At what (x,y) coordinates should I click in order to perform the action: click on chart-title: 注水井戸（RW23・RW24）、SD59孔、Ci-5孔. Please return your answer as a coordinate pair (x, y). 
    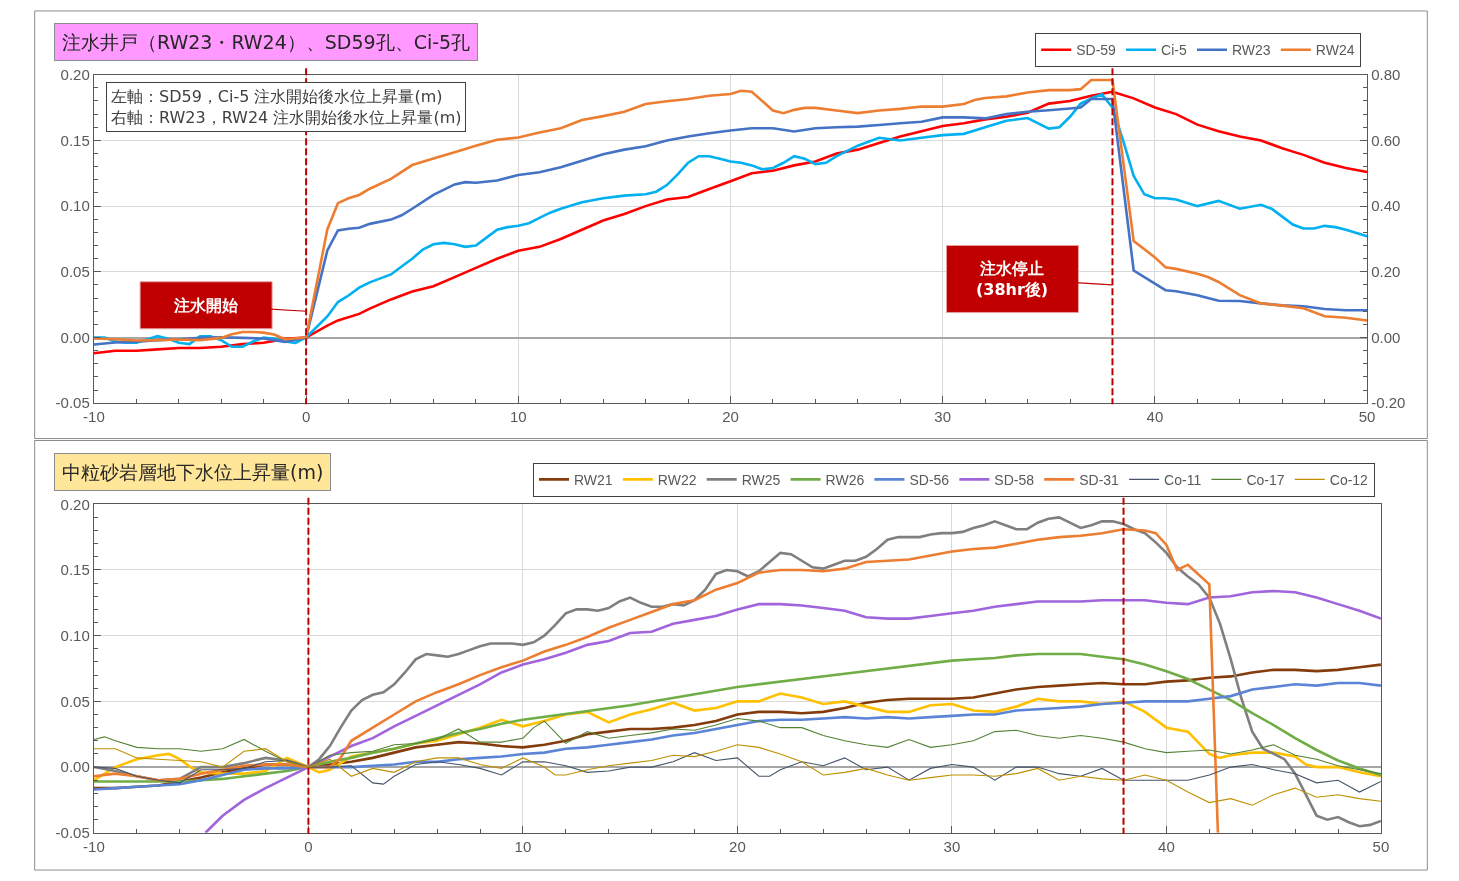
    Looking at the image, I should click on (266, 42).